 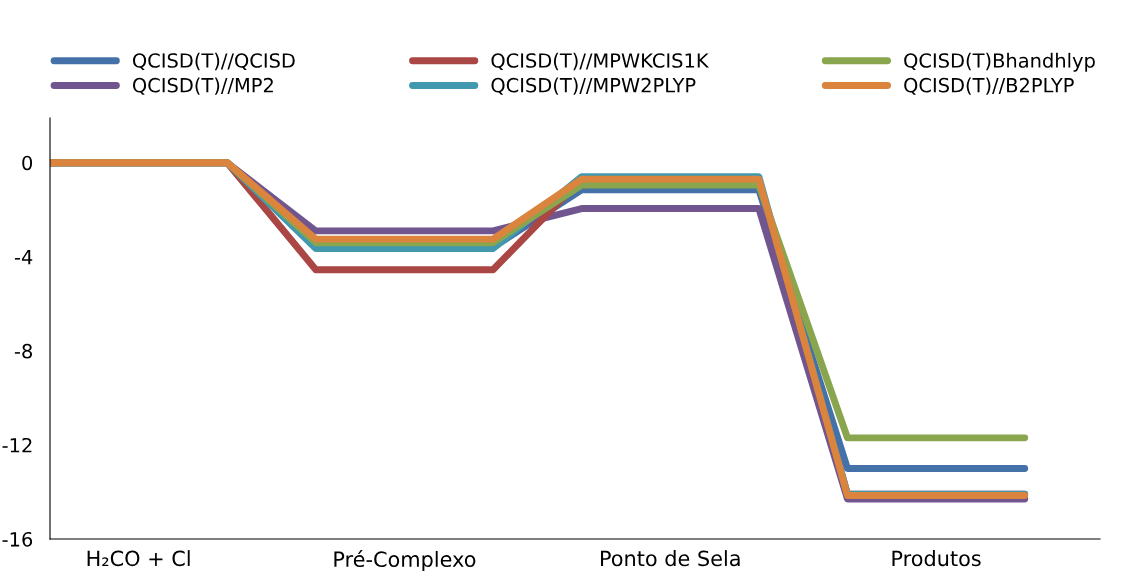 What do you see at coordinates (936, 558) in the screenshot?
I see `x-tick-label: Produtos` at bounding box center [936, 558].